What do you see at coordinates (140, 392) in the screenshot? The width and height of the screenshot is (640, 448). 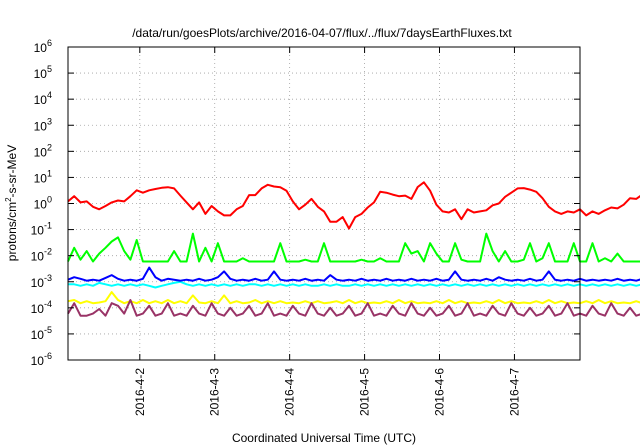 I see `x-tick-label: 2016-4-2` at bounding box center [140, 392].